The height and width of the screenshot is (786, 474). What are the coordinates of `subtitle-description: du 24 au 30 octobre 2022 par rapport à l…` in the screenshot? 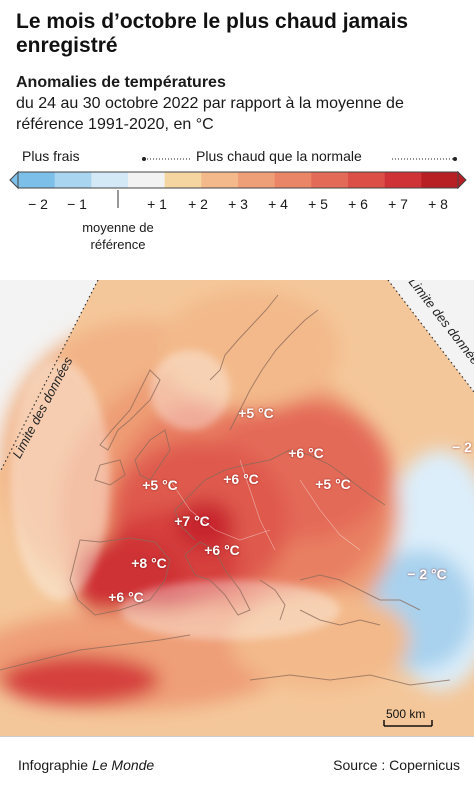 It's located at (210, 114).